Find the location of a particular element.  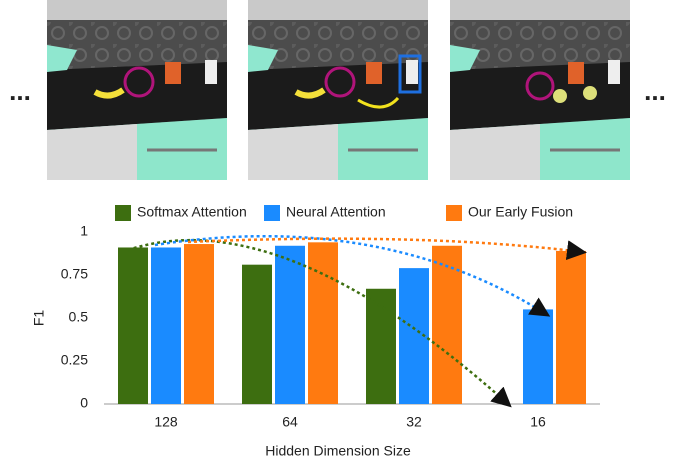

x-tick-label: 16 is located at coordinates (538, 422).